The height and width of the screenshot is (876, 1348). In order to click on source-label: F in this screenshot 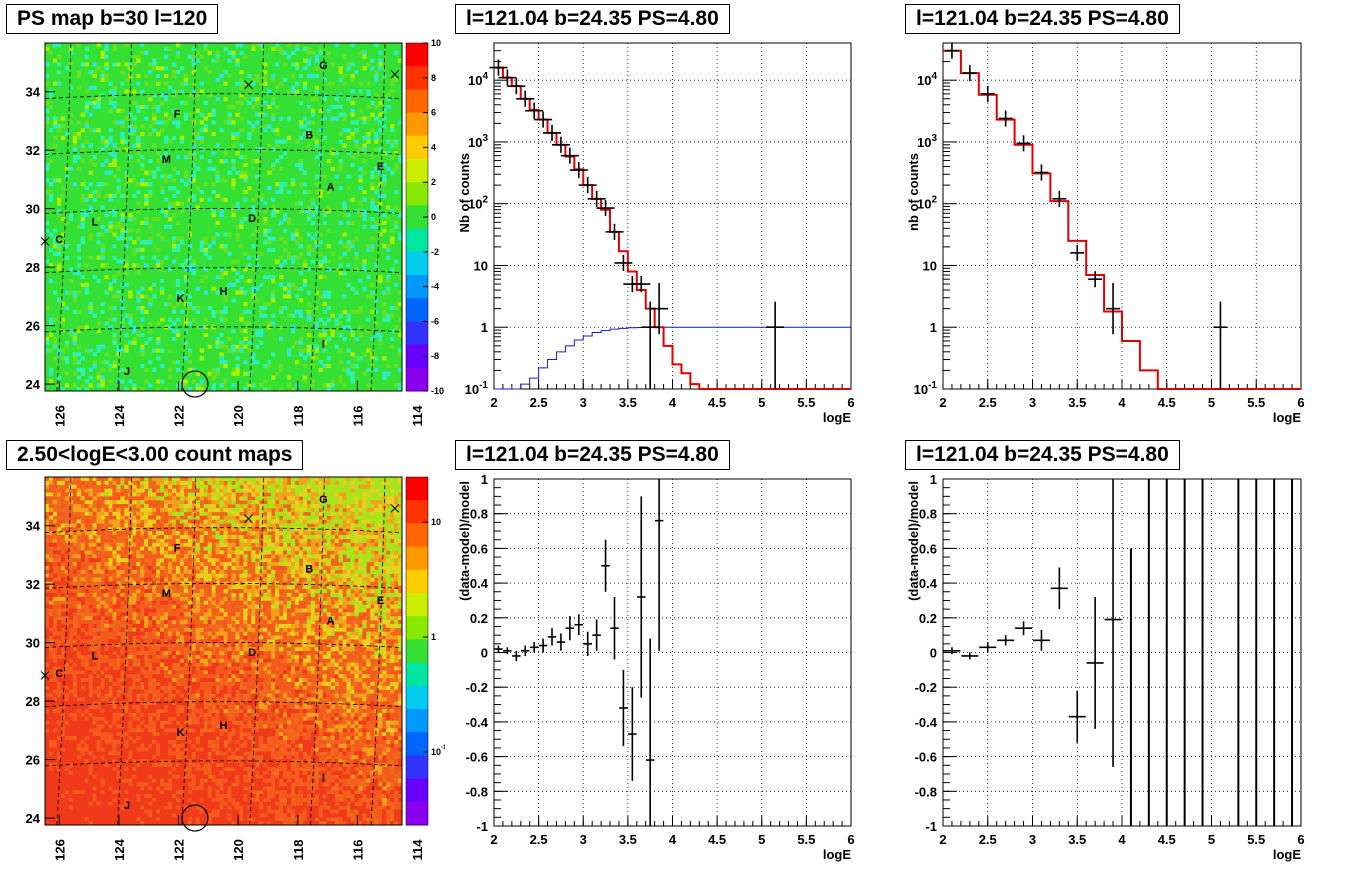, I will do `click(177, 115)`.